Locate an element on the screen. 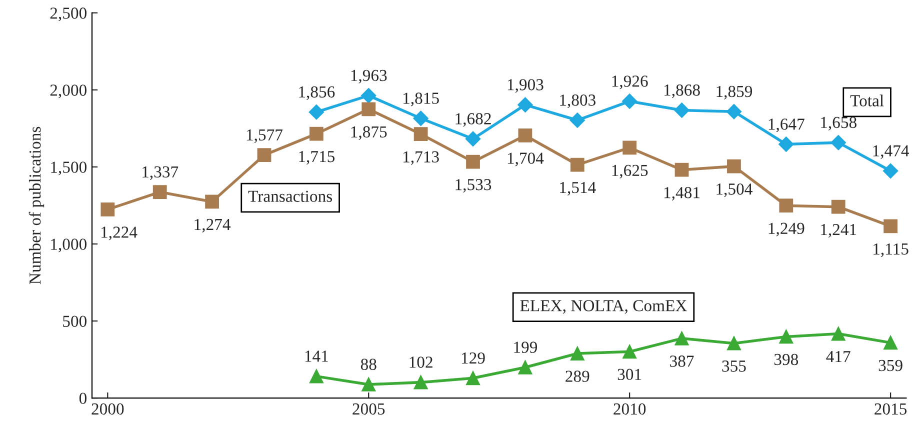 Image resolution: width=920 pixels, height=428 pixels. data-label: 1,625 is located at coordinates (630, 171).